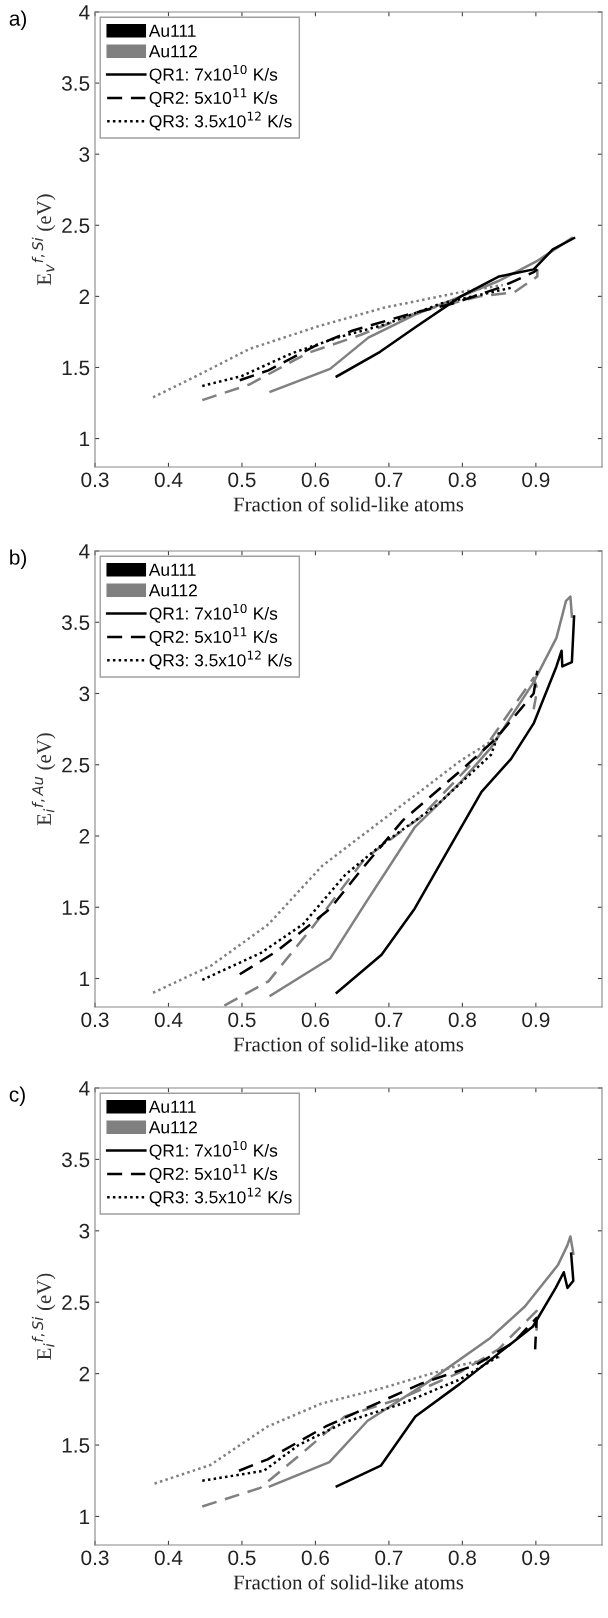 This screenshot has height=1618, width=608. Describe the element at coordinates (43, 240) in the screenshot. I see `y-axis-title: E$_{v}$$^{f,Si}$ (eV)` at that location.